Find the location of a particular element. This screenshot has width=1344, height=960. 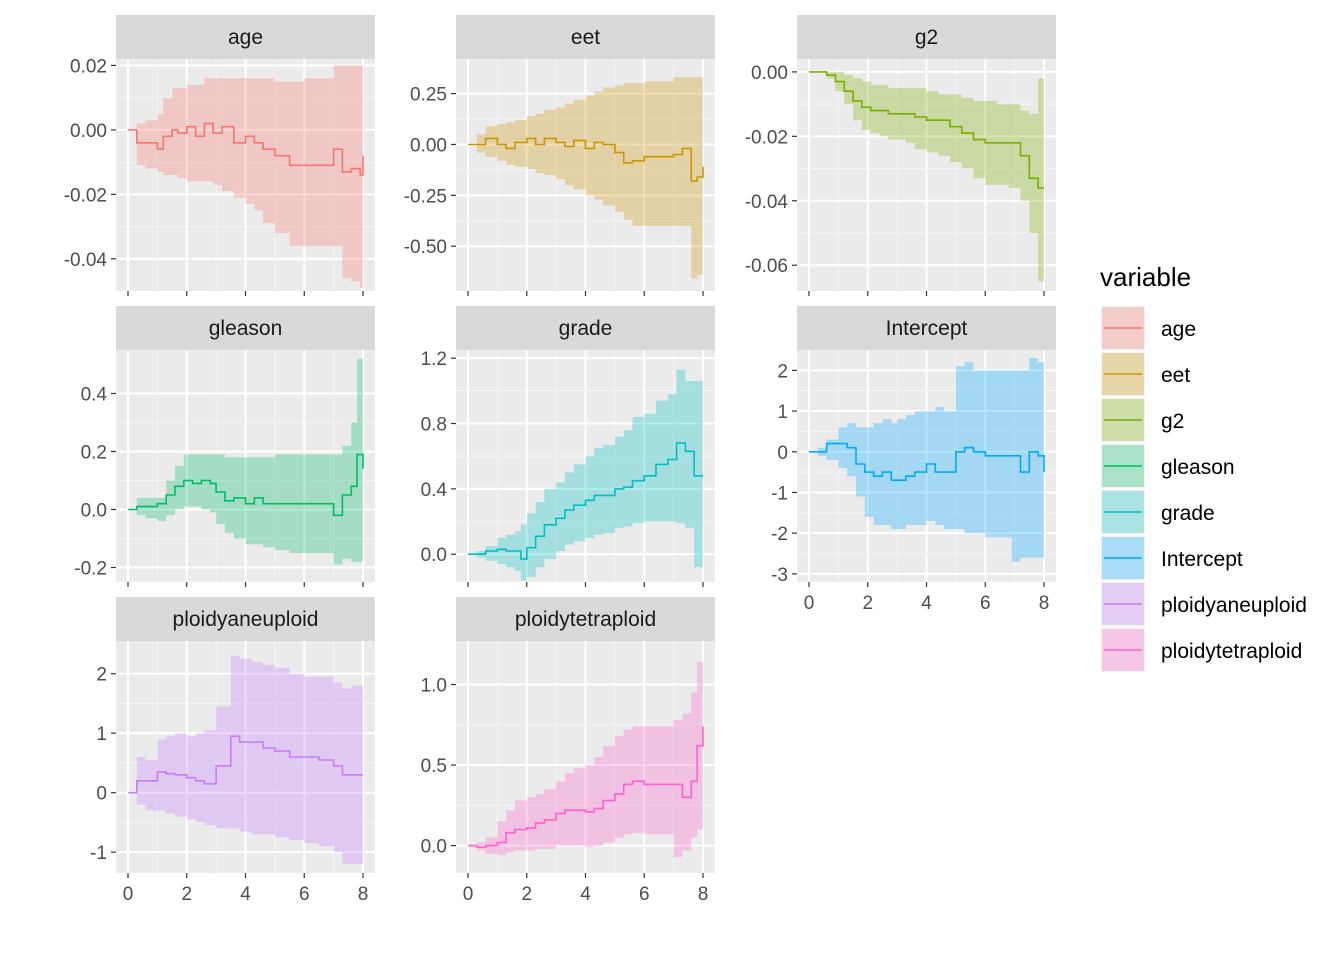

legend-title: variable is located at coordinates (1145, 277).